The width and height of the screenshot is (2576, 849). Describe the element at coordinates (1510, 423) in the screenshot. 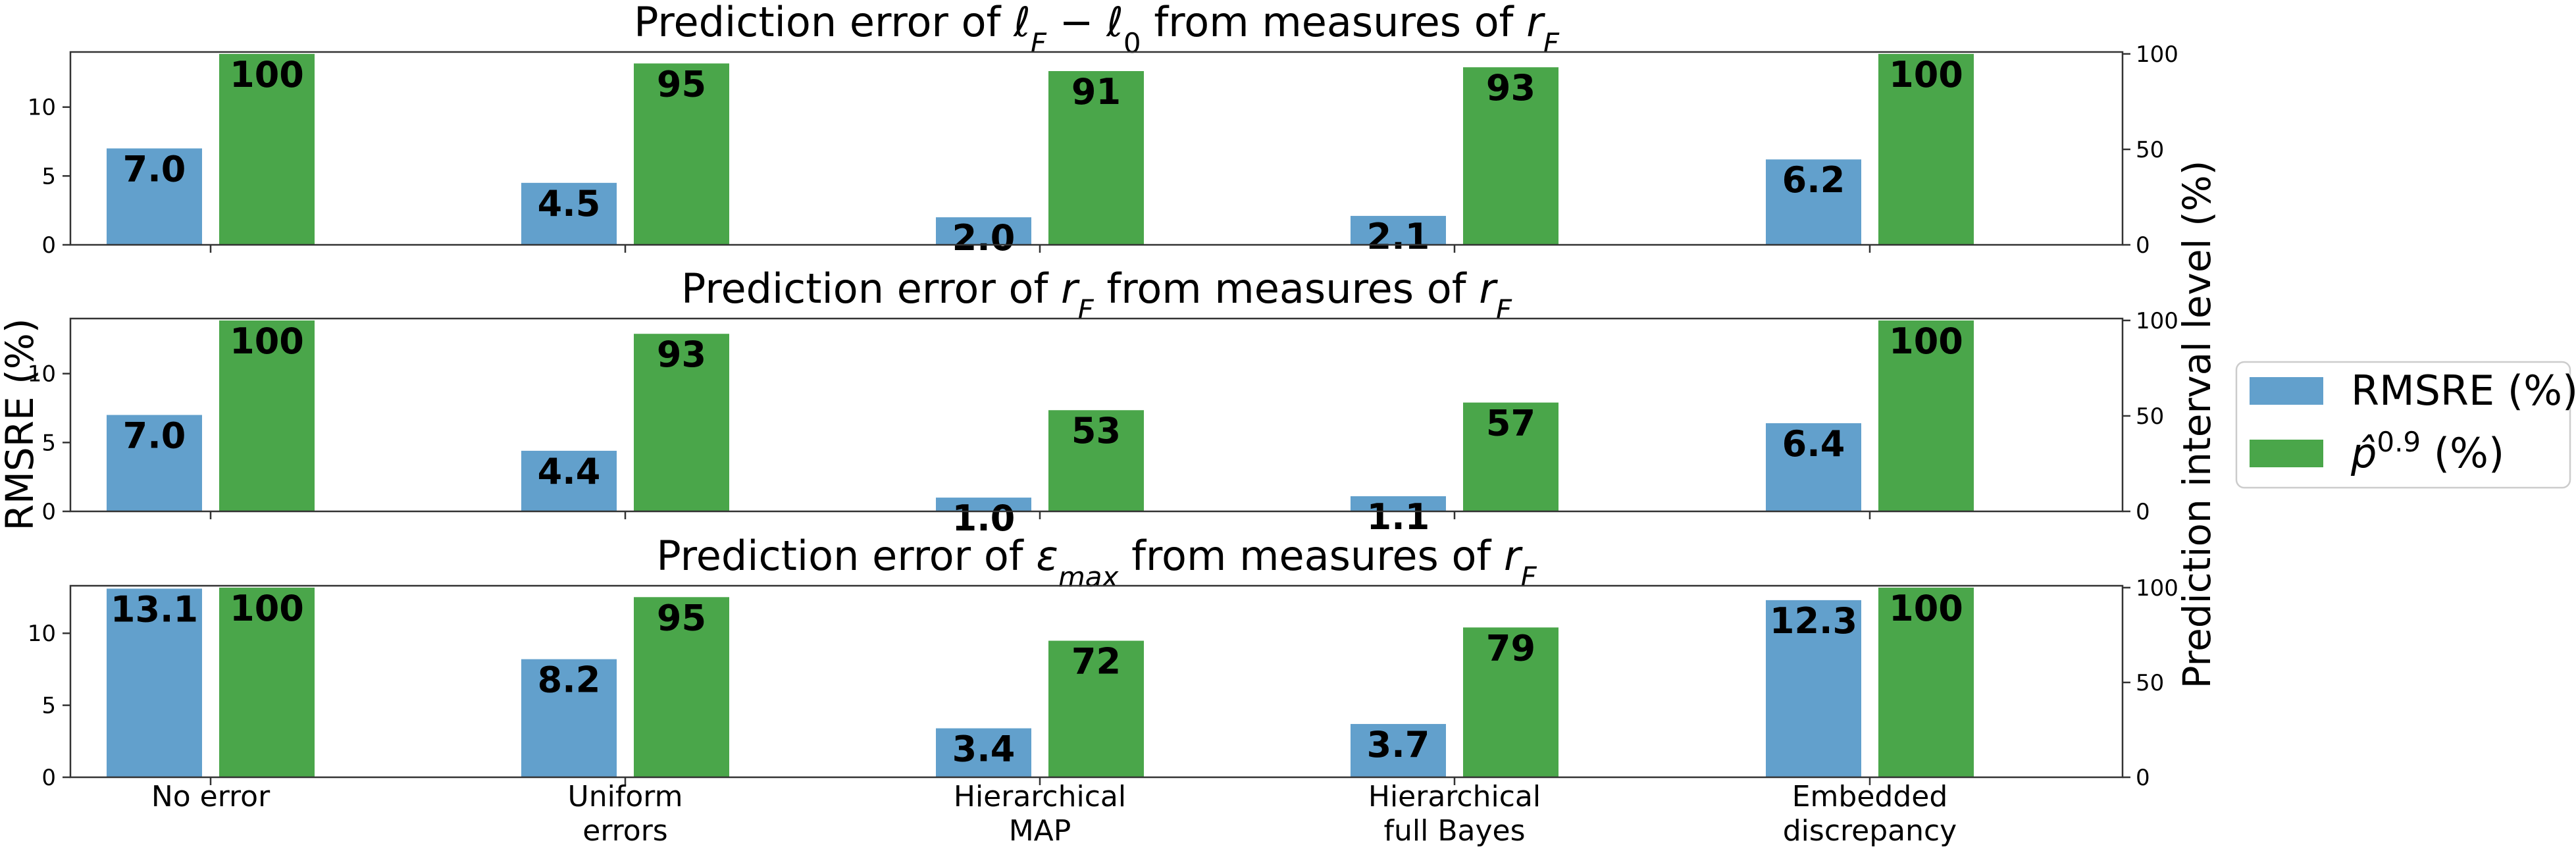

I see `bar-value-label: 57` at that location.